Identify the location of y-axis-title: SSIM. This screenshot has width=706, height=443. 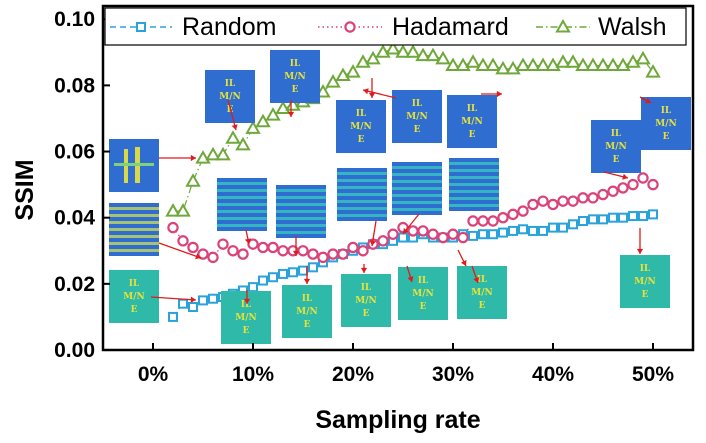
(25, 189).